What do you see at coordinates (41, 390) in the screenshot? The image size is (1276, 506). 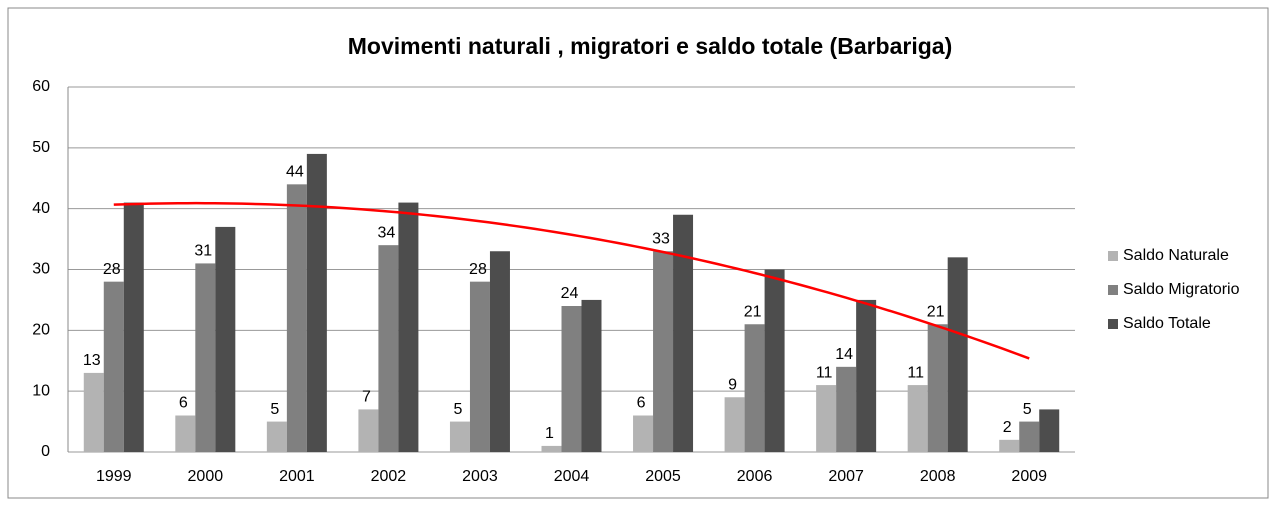 I see `y-tick-label: 10` at bounding box center [41, 390].